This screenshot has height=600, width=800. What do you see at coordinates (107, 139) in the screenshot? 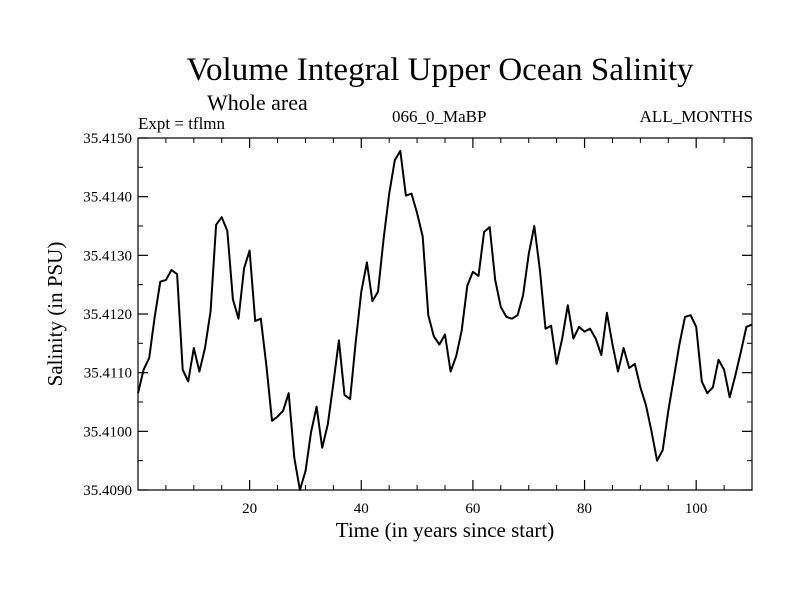
I see `y-tick-label: 35.4150` at bounding box center [107, 139].